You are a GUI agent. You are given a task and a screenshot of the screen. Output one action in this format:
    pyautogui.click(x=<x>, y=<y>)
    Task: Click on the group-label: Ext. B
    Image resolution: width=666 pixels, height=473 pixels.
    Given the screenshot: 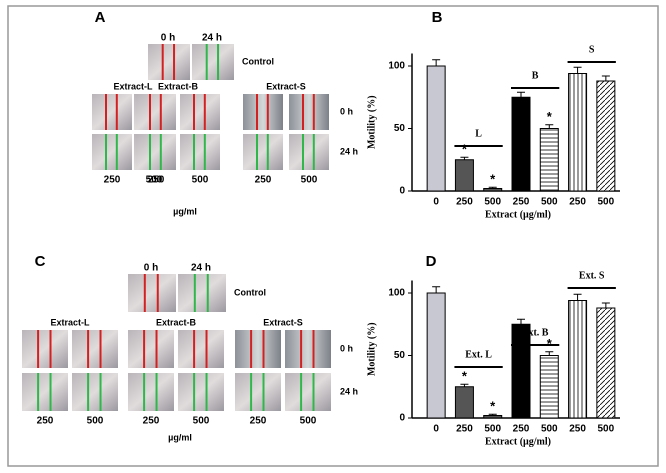 What is the action you would take?
    pyautogui.click(x=535, y=332)
    